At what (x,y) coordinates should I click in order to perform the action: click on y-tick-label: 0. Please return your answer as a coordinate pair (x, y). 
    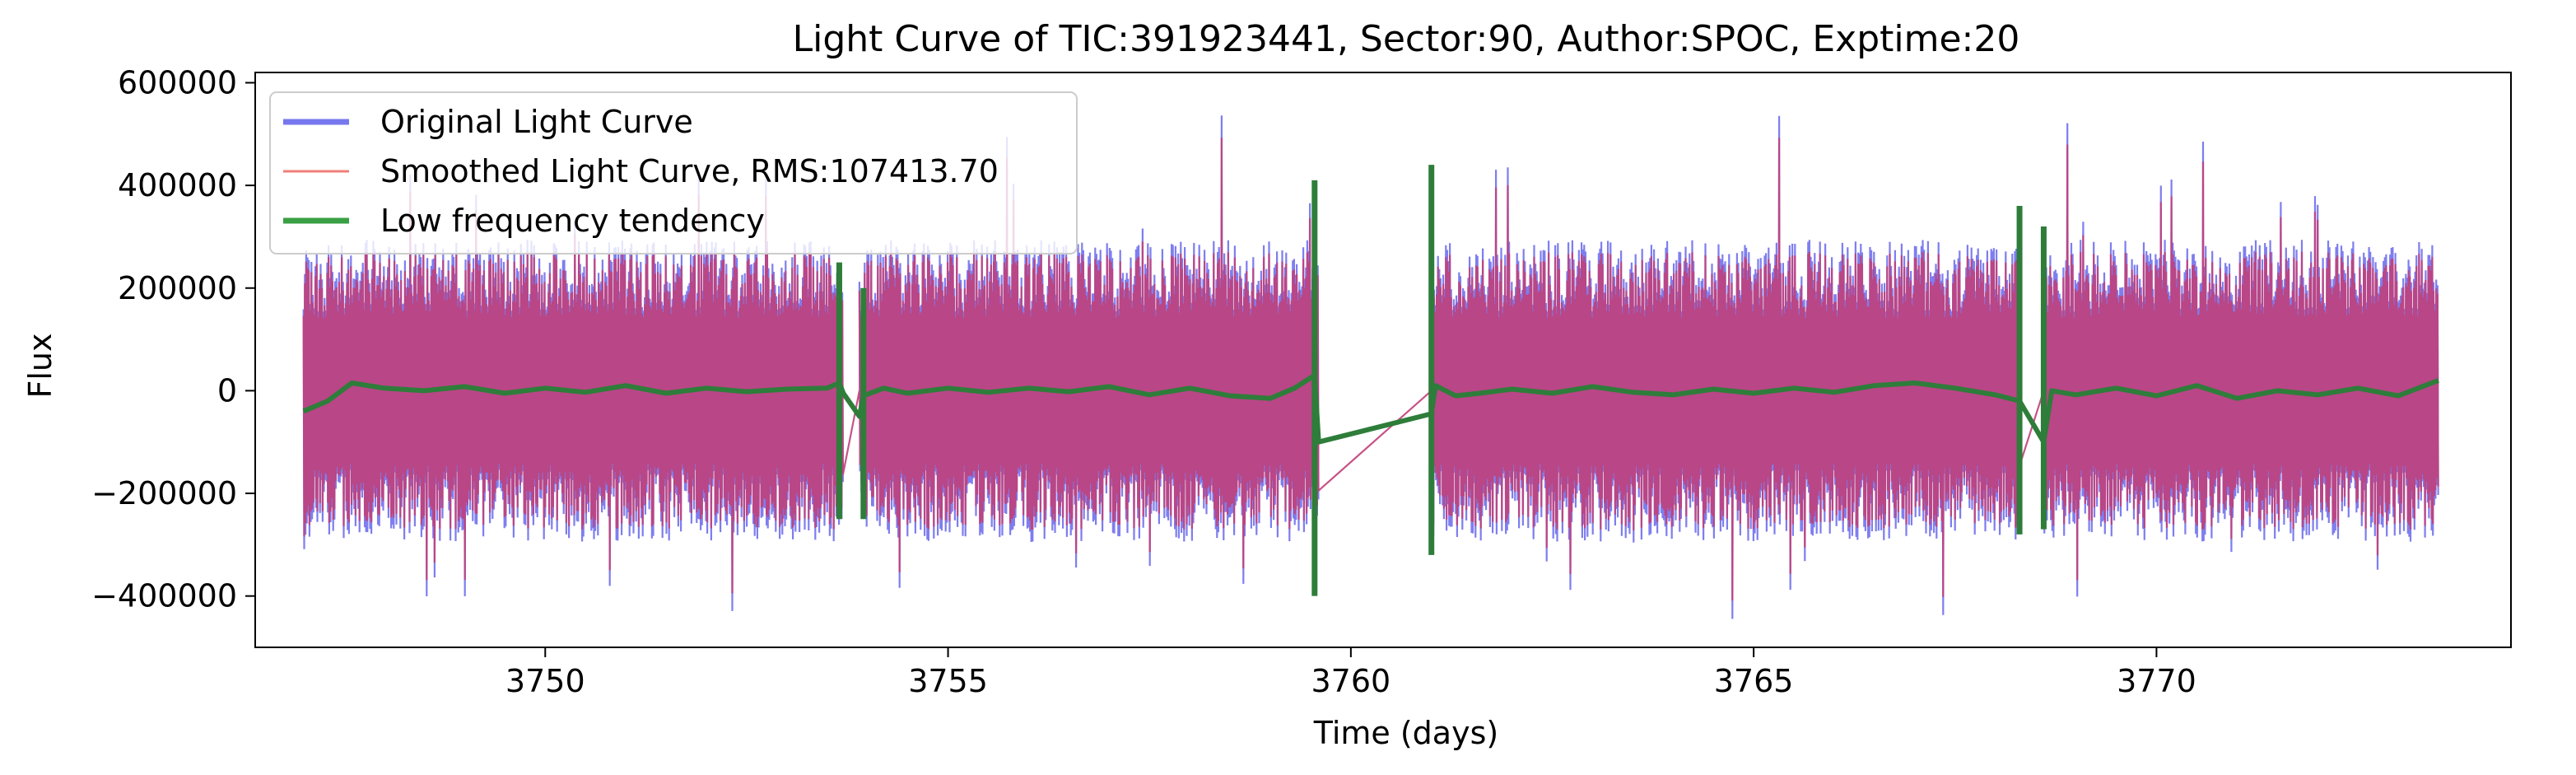
    Looking at the image, I should click on (227, 390).